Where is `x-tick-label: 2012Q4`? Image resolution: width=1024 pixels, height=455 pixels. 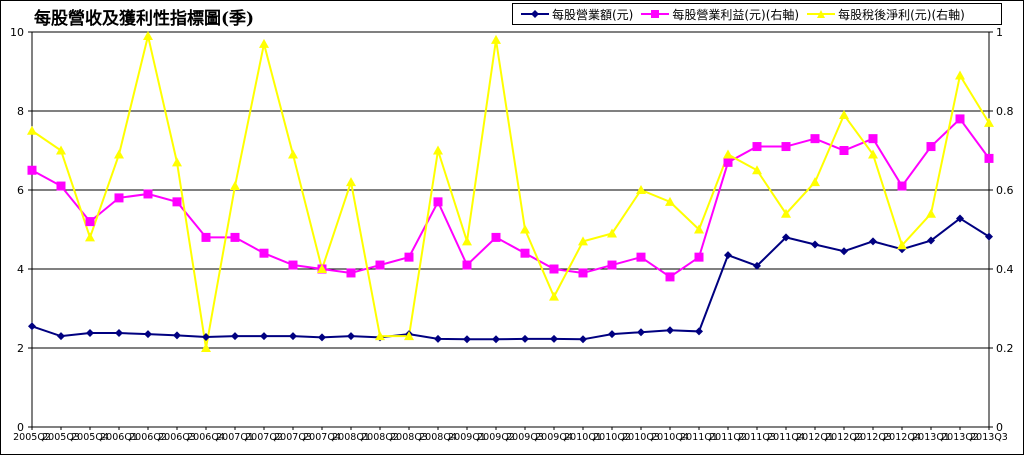 x-tick-label: 2012Q4 is located at coordinates (902, 437).